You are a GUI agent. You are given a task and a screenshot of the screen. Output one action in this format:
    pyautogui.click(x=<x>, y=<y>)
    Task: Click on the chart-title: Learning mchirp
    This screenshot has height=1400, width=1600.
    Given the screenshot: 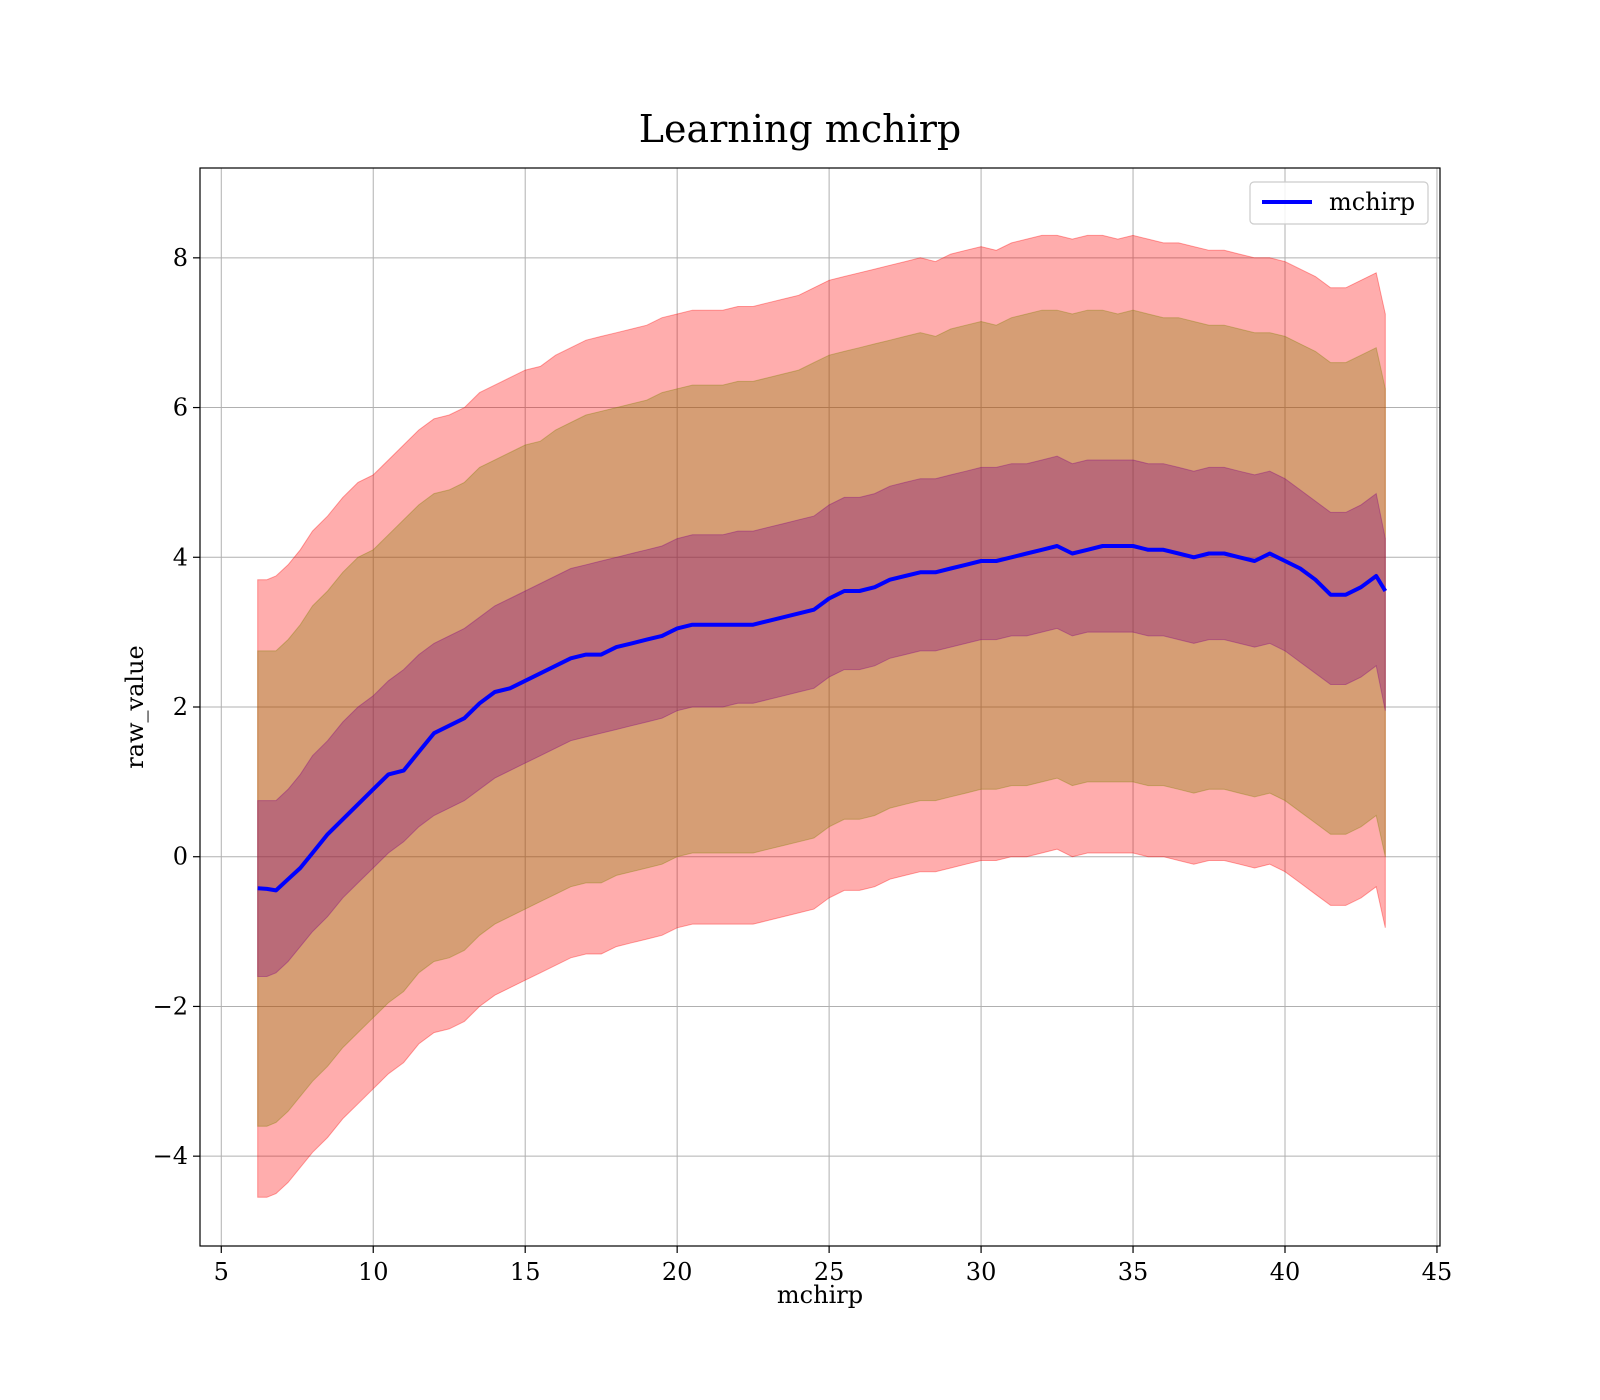 What is the action you would take?
    pyautogui.click(x=800, y=129)
    